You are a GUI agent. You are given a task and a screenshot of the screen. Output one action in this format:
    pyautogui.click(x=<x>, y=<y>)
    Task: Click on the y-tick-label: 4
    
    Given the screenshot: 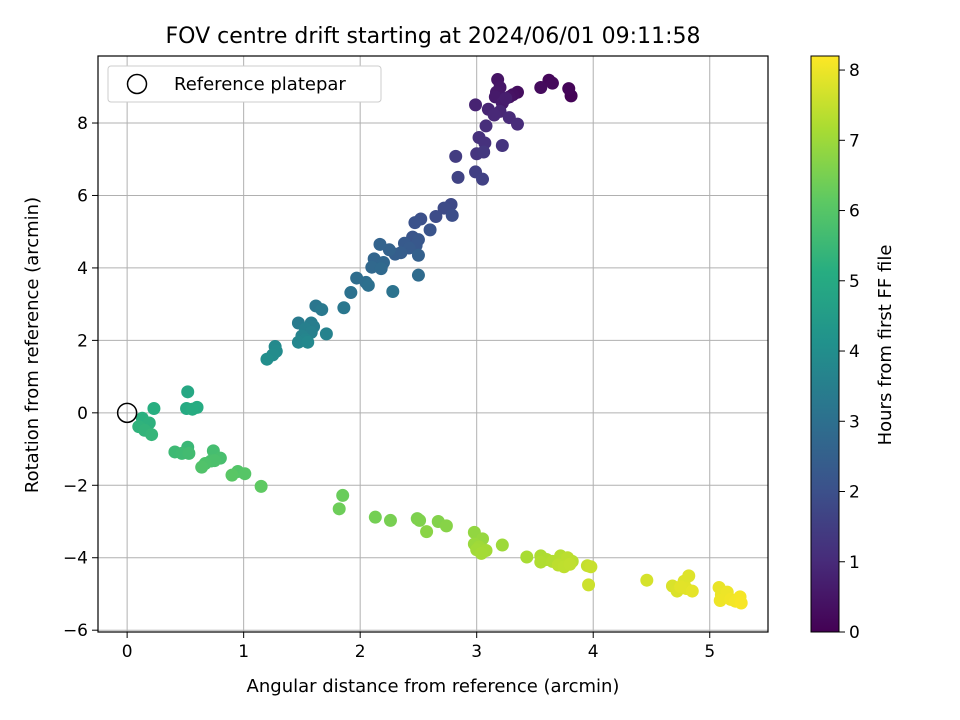 What is the action you would take?
    pyautogui.click(x=82, y=269)
    